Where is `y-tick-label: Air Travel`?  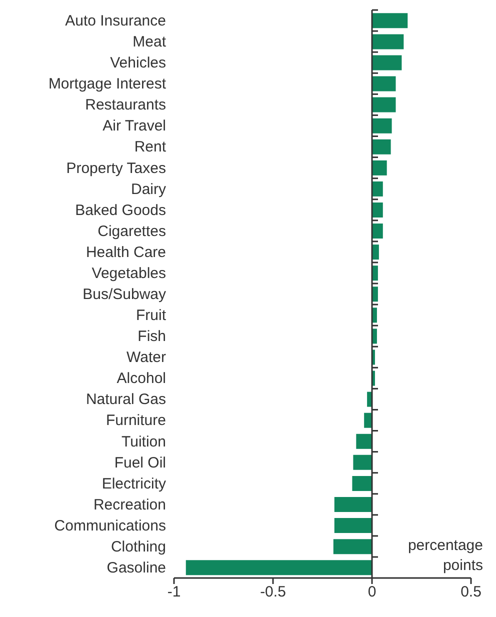 y-tick-label: Air Travel is located at coordinates (134, 126).